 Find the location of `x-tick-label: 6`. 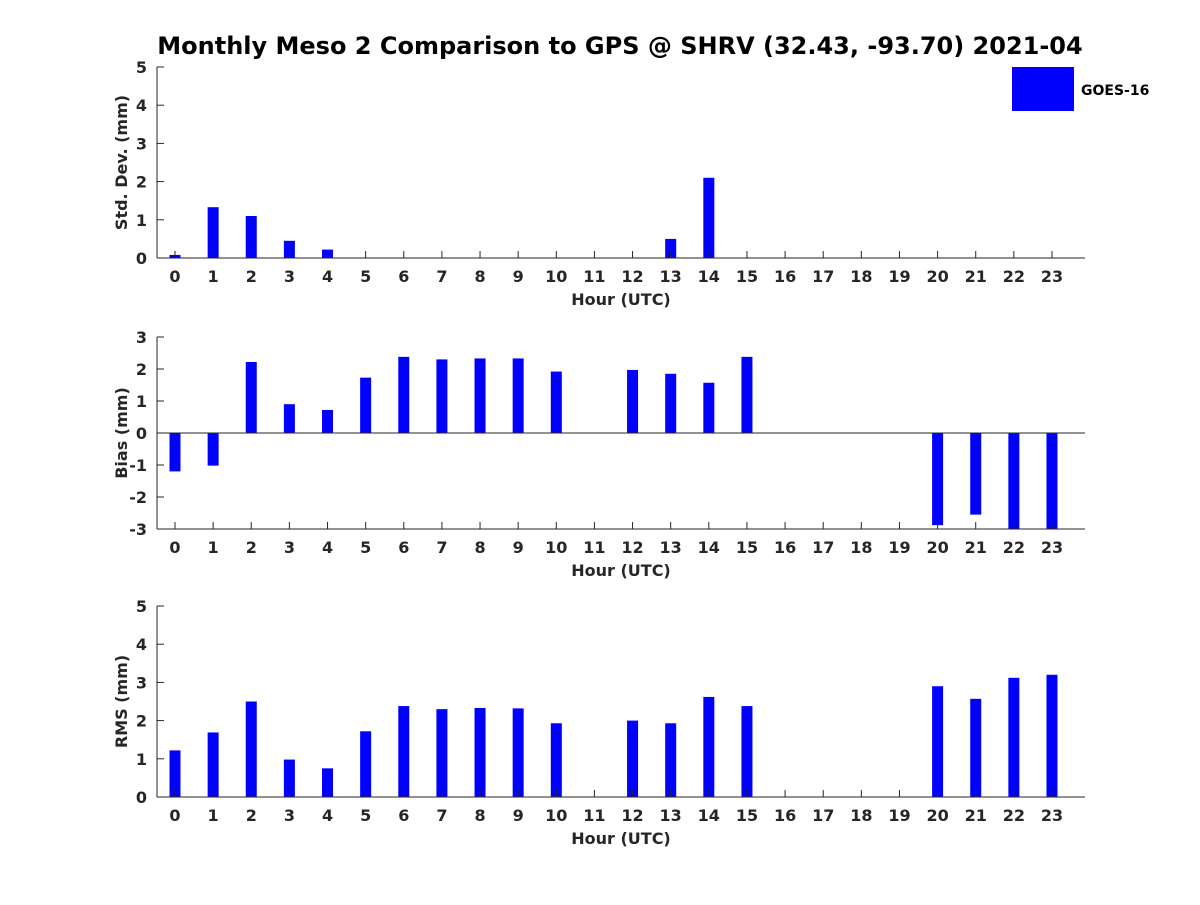

x-tick-label: 6 is located at coordinates (403, 815).